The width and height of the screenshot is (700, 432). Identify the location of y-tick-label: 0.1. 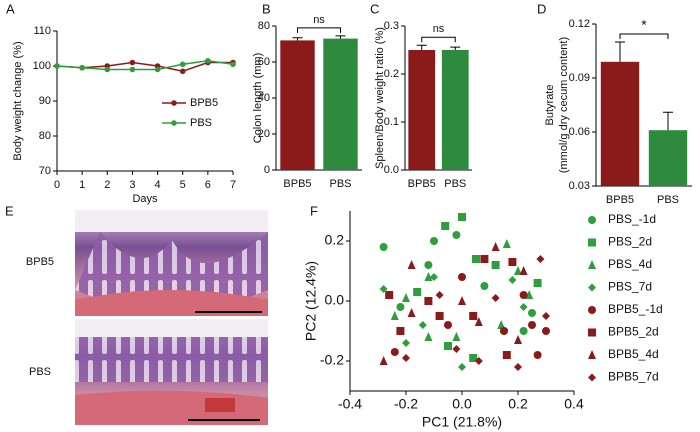
(391, 122).